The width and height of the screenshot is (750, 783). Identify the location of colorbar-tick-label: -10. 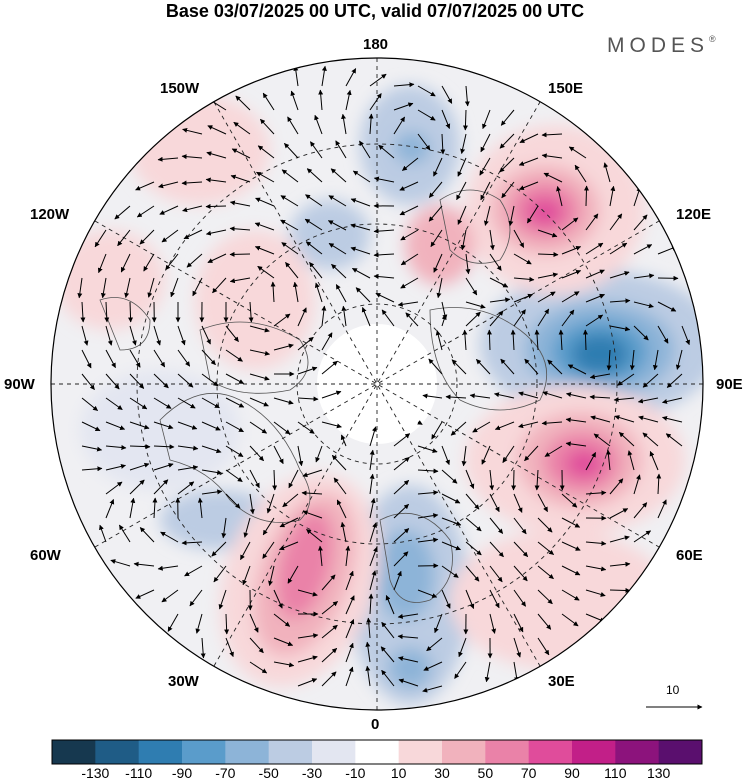
(355, 773).